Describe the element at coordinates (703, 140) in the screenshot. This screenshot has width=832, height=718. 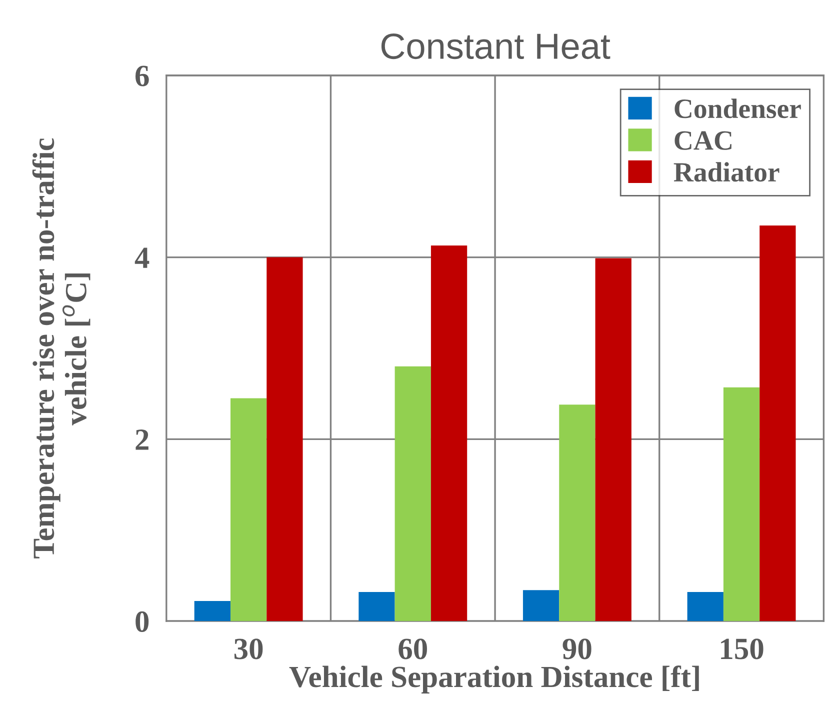
I see `legend-label: CAC` at that location.